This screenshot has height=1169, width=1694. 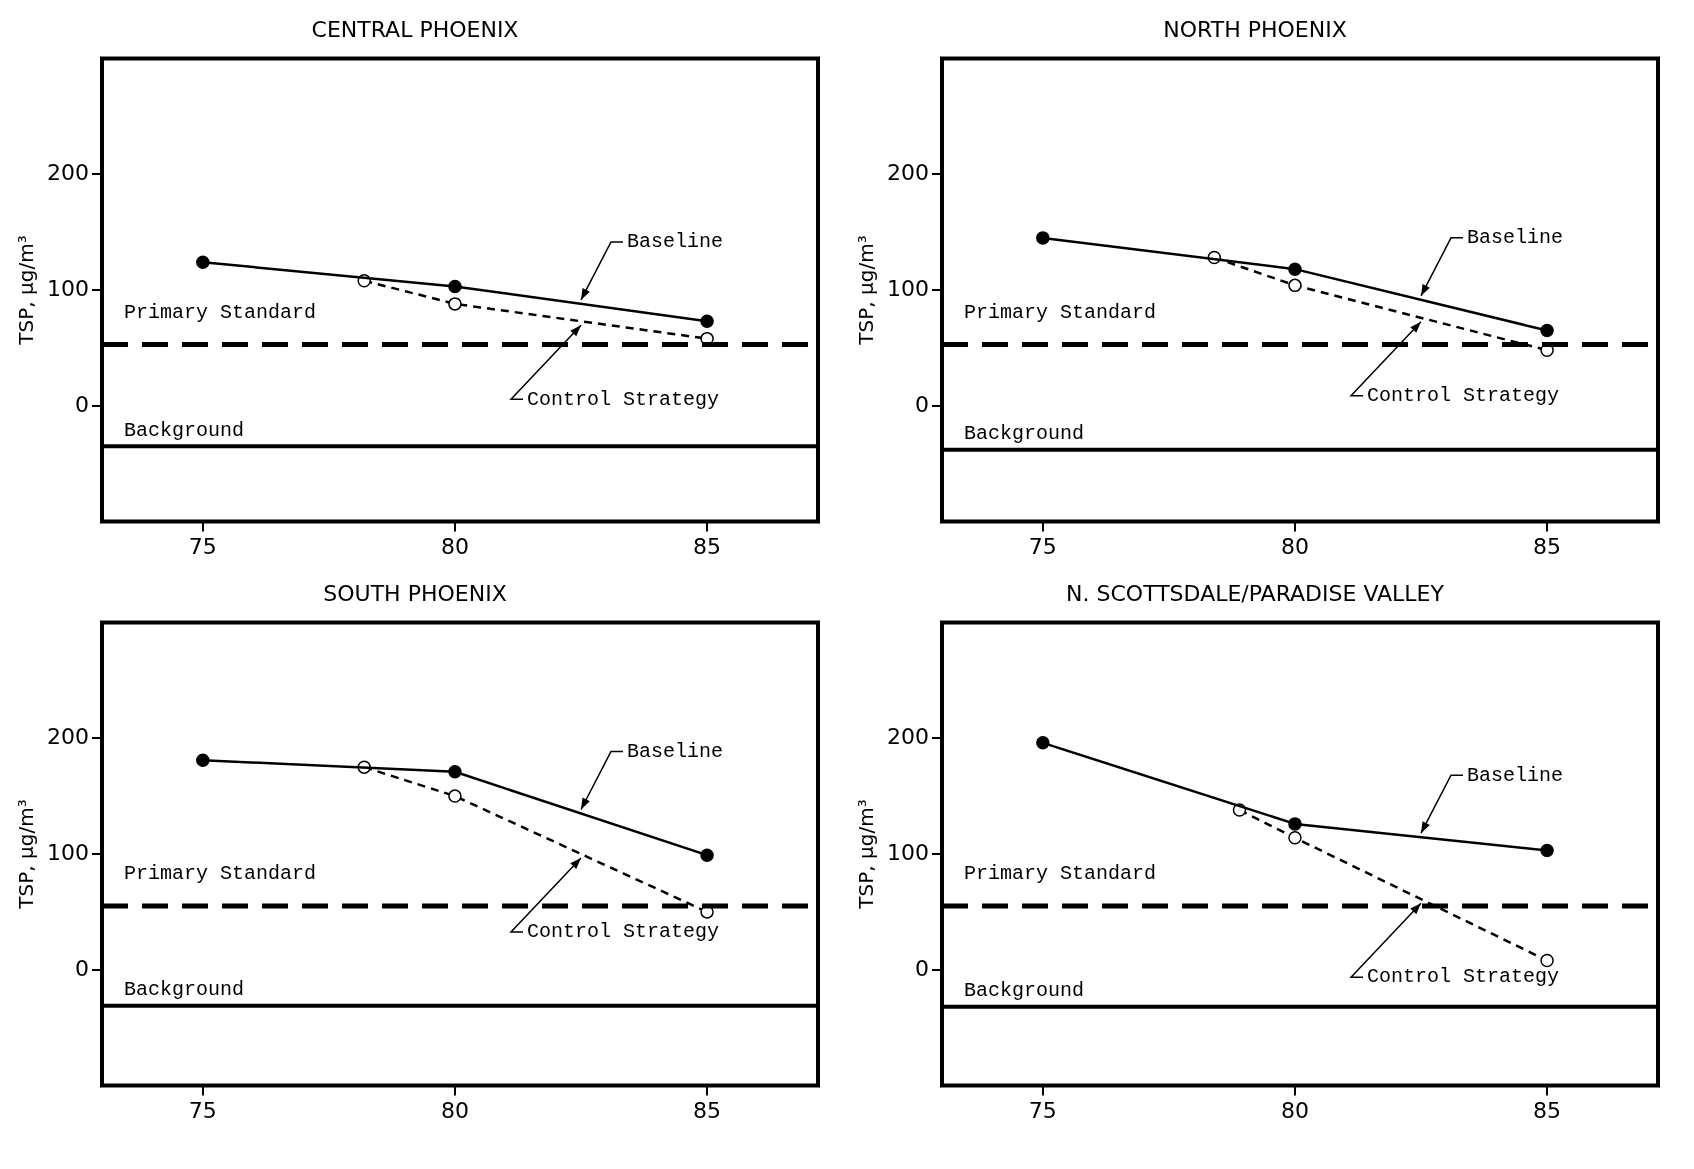 What do you see at coordinates (1255, 593) in the screenshot?
I see `chart-title: N. SCOTTSDALE/PARADISE VALLEY` at bounding box center [1255, 593].